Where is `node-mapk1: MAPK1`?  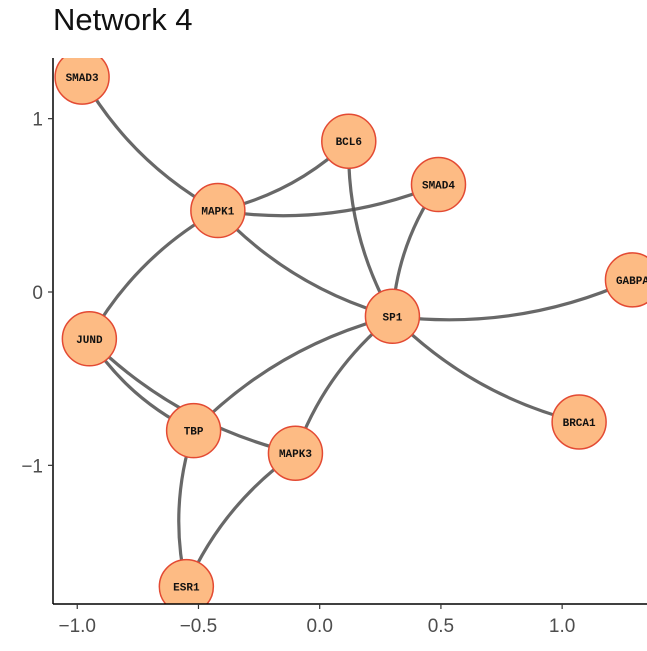 node-mapk1: MAPK1 is located at coordinates (218, 210).